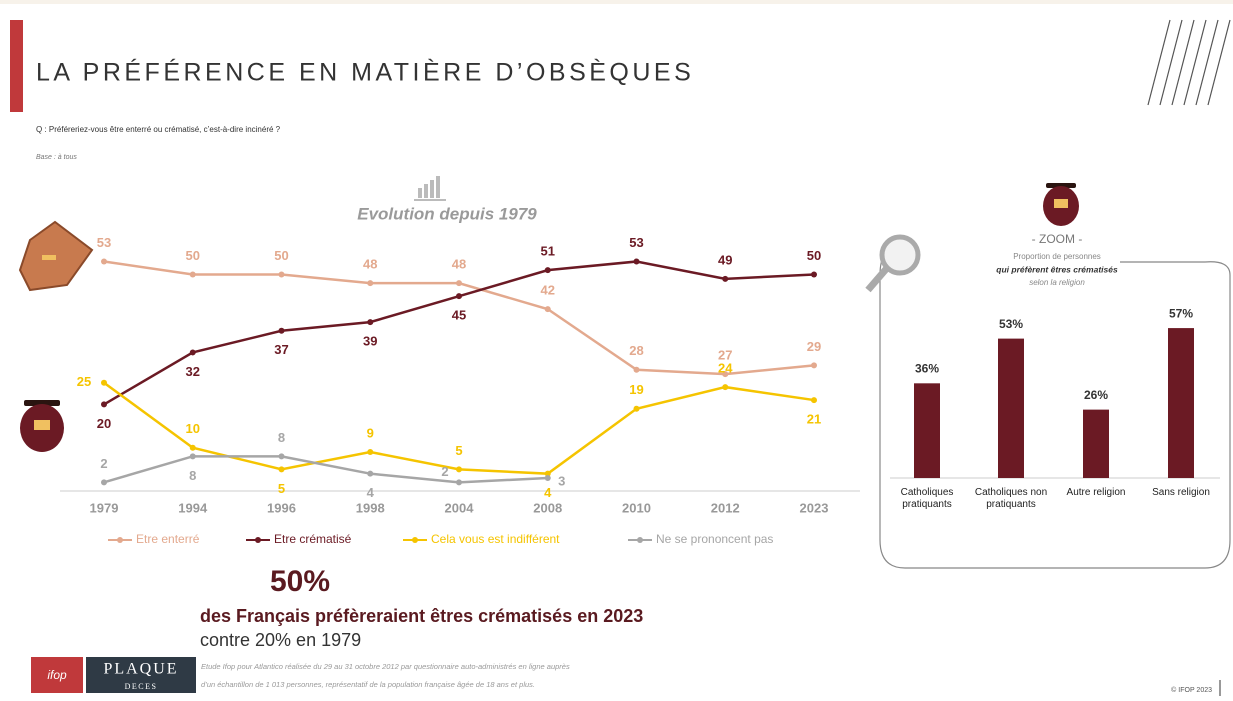 Image resolution: width=1233 pixels, height=701 pixels. I want to click on data-label: 39, so click(370, 341).